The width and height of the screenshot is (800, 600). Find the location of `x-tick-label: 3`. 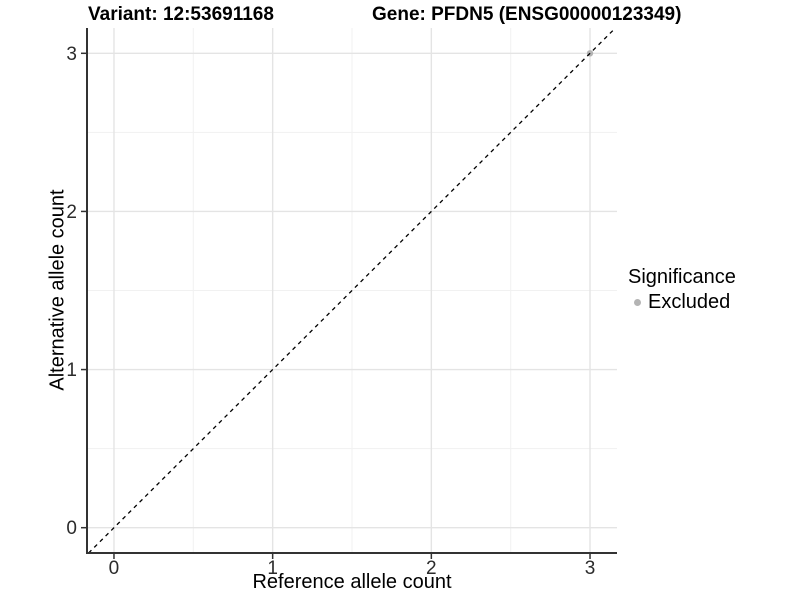

x-tick-label: 3 is located at coordinates (590, 568).